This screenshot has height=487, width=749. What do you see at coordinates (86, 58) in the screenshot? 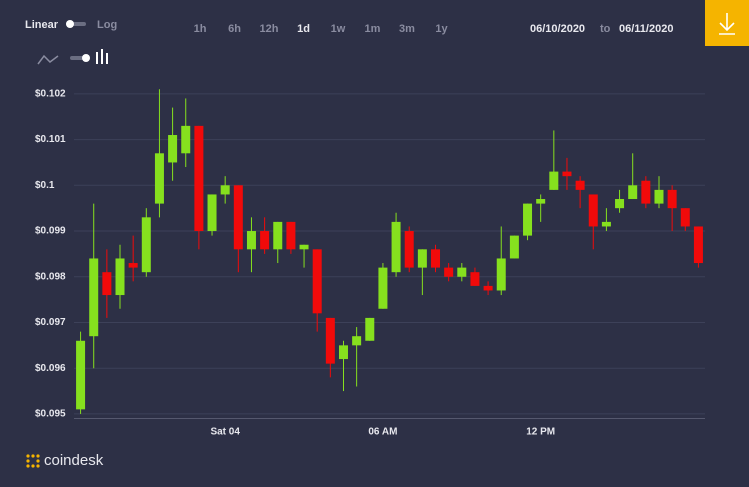
I see `type-toggle-knob` at bounding box center [86, 58].